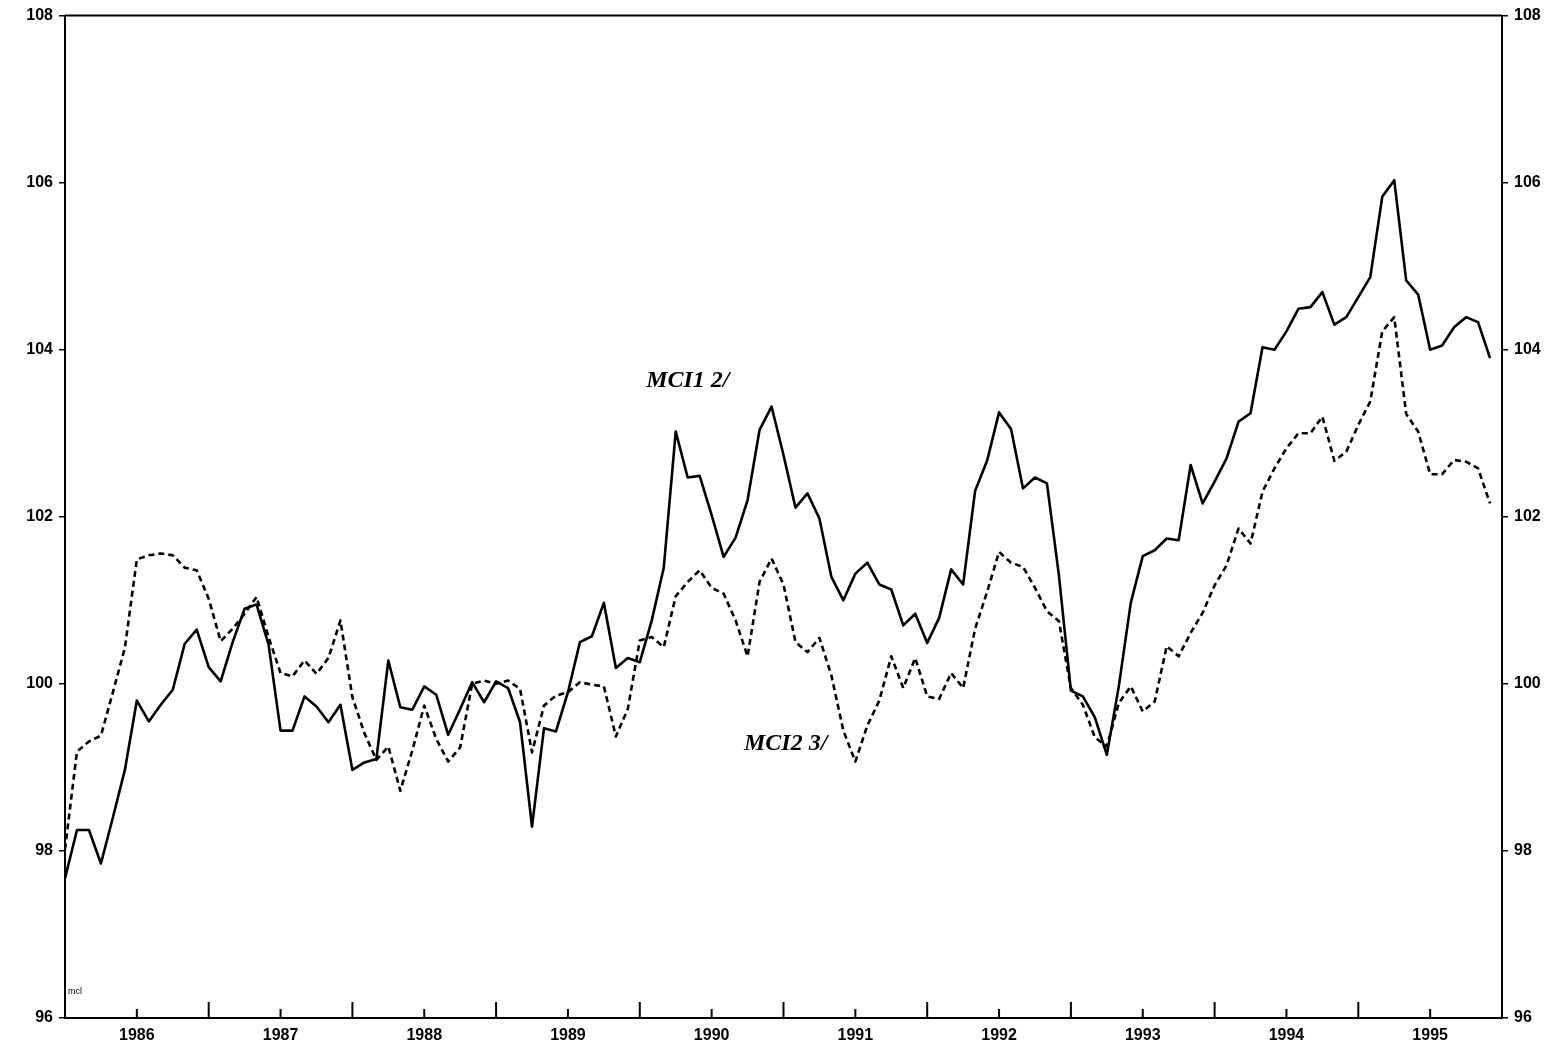 The width and height of the screenshot is (1558, 1054). Describe the element at coordinates (568, 1035) in the screenshot. I see `x-tick-label: 1989` at that location.